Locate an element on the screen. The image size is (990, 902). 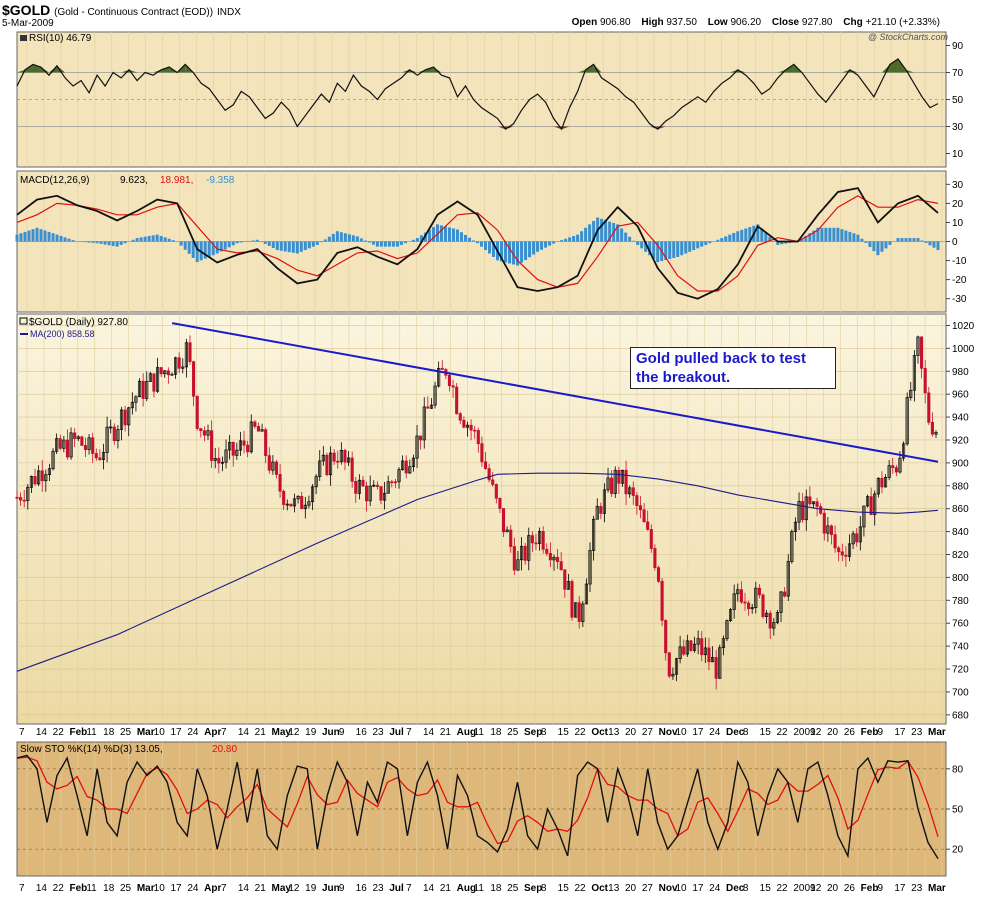
price-x-tick-label: 24 is located at coordinates (715, 732).